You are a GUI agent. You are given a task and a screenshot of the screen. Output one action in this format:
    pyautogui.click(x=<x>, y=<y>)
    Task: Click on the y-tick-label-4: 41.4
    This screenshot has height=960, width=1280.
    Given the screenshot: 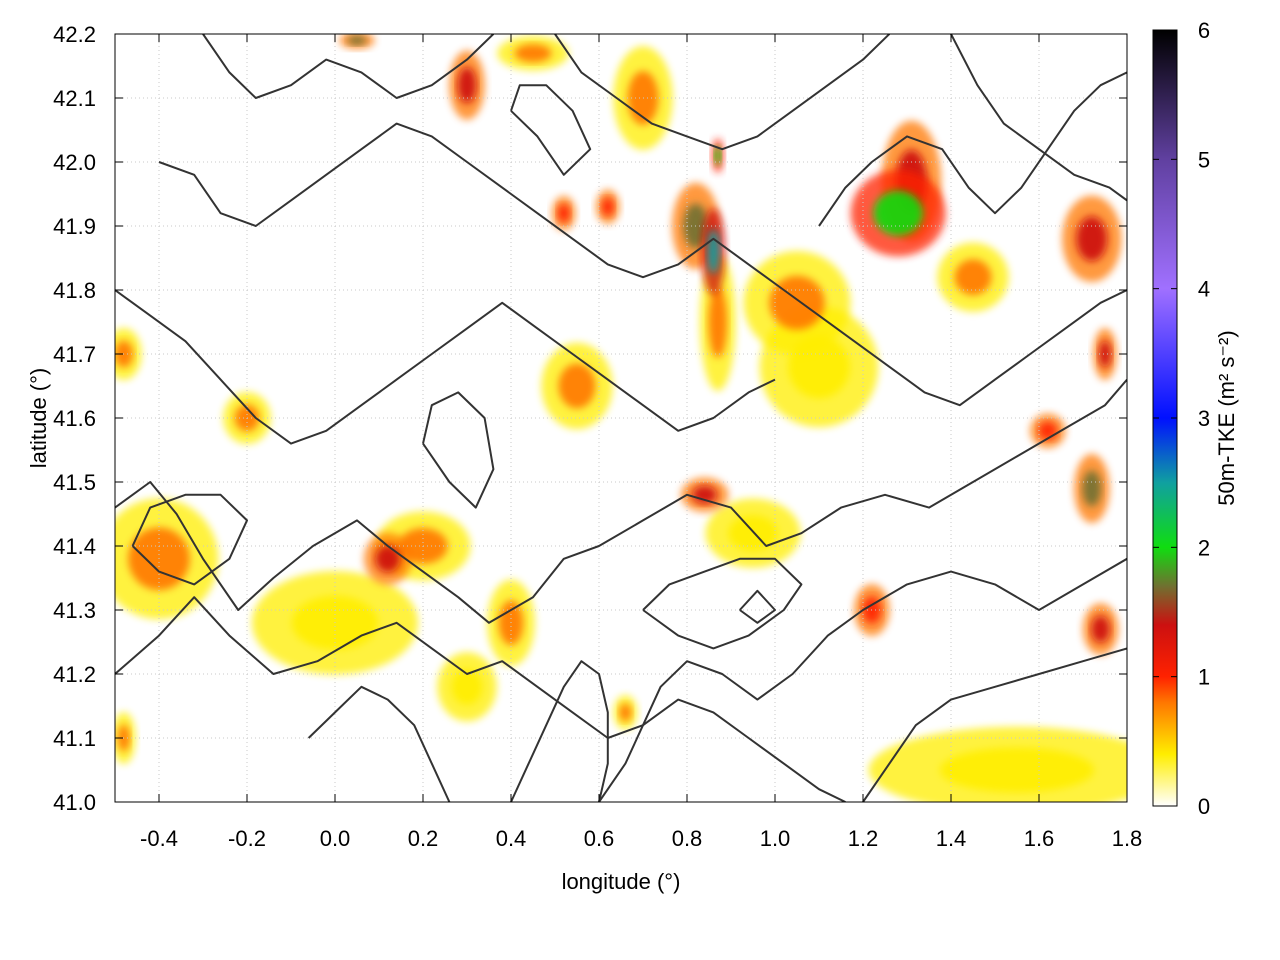 What is the action you would take?
    pyautogui.click(x=74, y=546)
    